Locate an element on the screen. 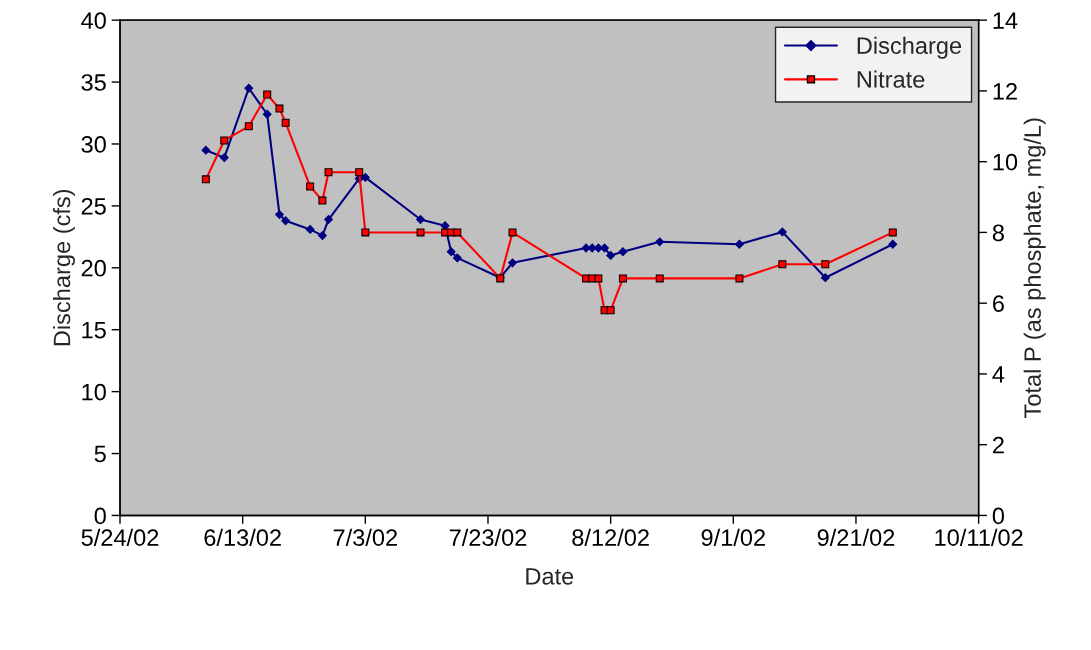 The width and height of the screenshot is (1091, 650). x-tick-label: 8/12/02 is located at coordinates (610, 537).